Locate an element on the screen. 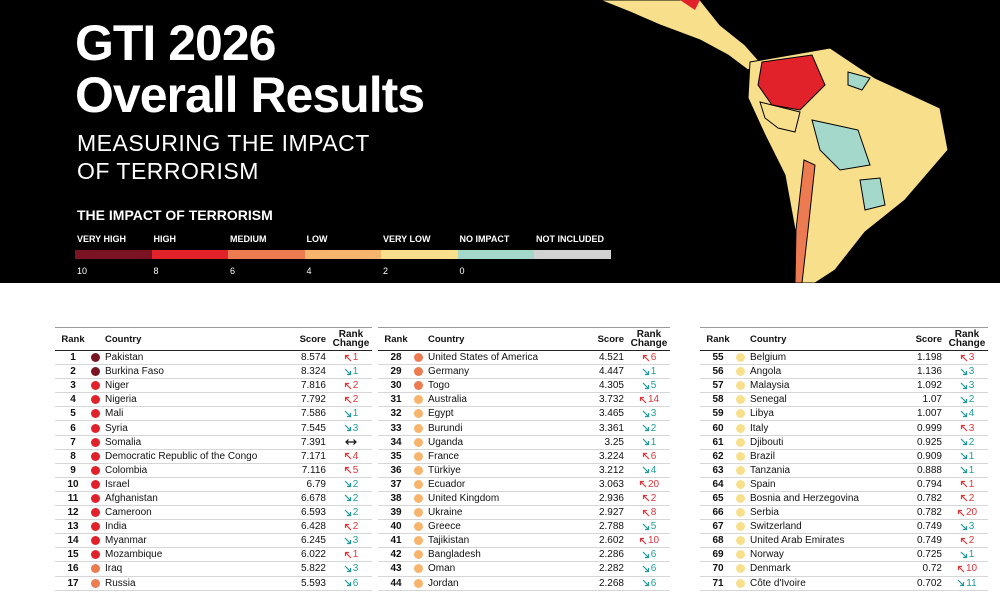 Image resolution: width=1000 pixels, height=600 pixels. score: 1.198 is located at coordinates (929, 358).